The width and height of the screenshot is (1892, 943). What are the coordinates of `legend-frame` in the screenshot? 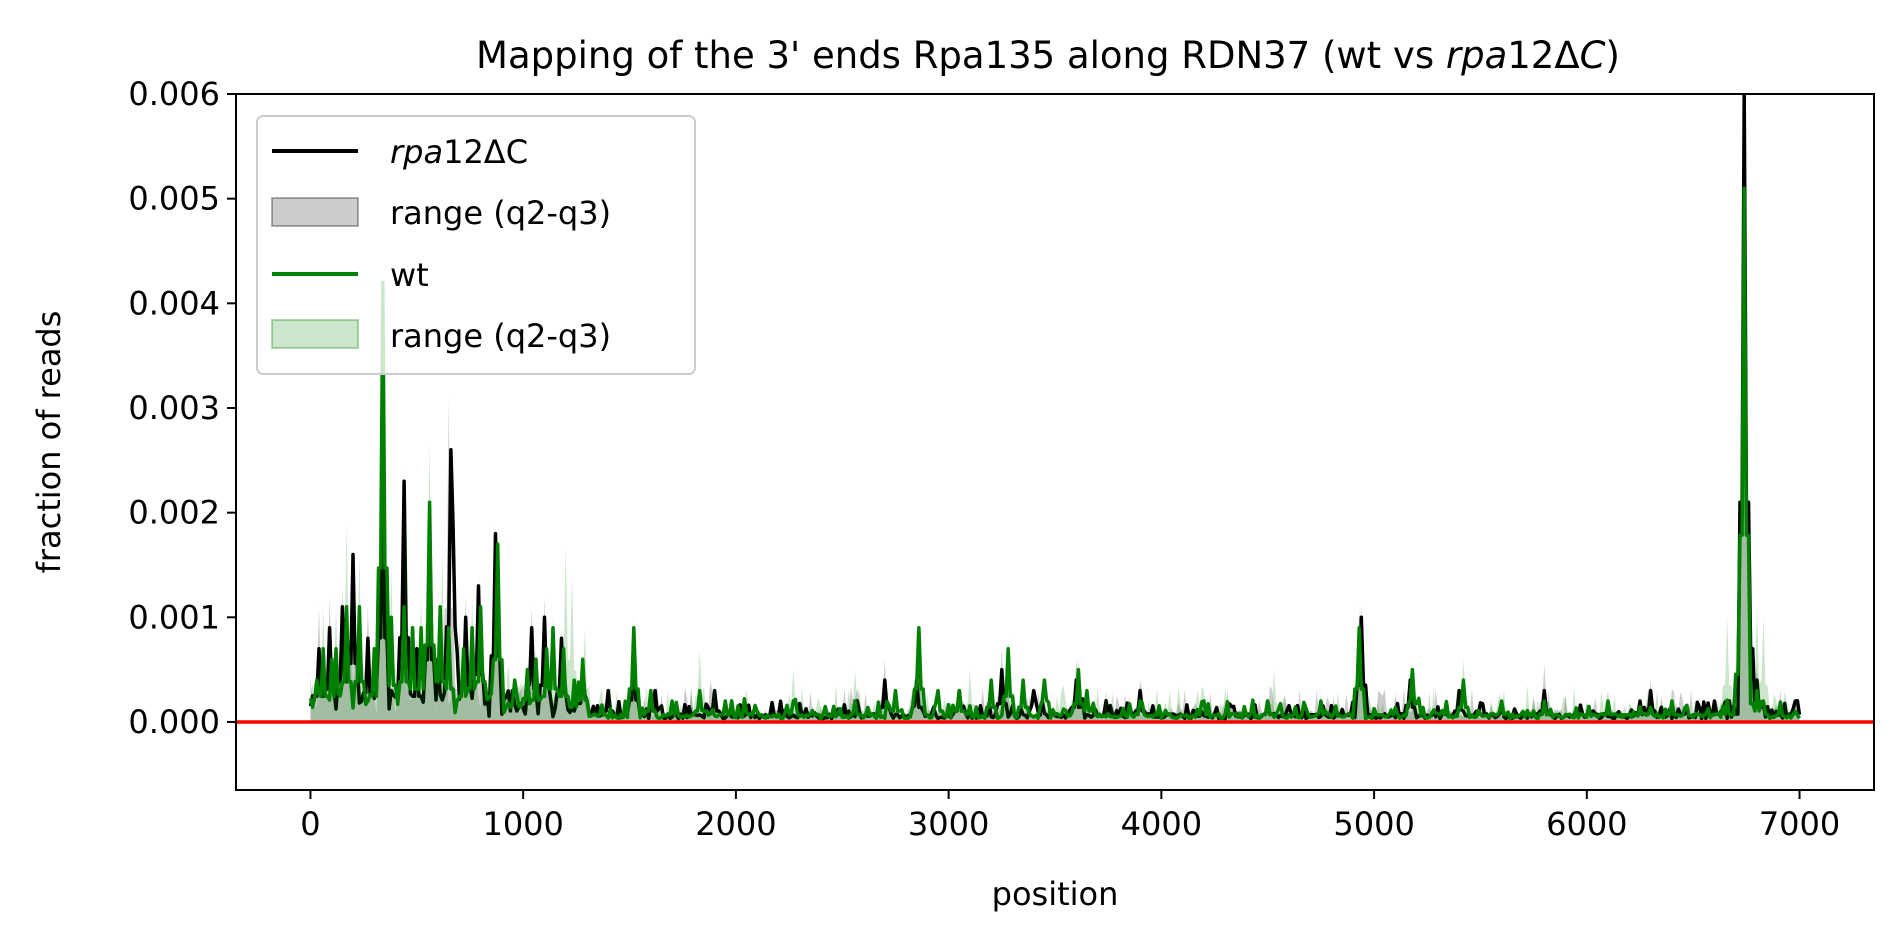 It's located at (476, 245).